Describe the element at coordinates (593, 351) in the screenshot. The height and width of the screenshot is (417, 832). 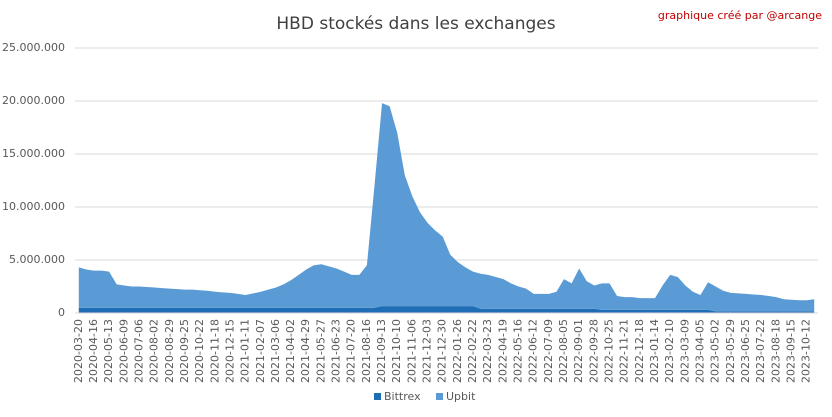
I see `x-tick-label: 2022-09-28` at that location.